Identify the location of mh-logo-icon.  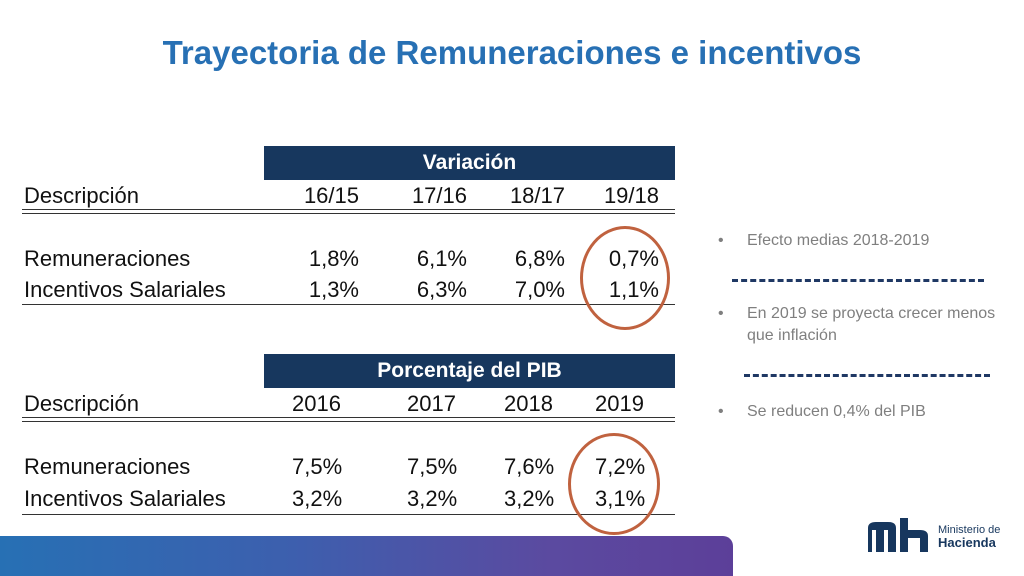
(898, 535).